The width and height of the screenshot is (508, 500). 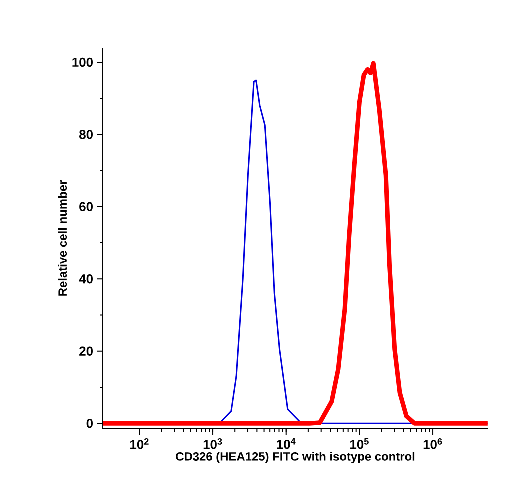 I want to click on y-tick-label: 80, so click(x=86, y=135).